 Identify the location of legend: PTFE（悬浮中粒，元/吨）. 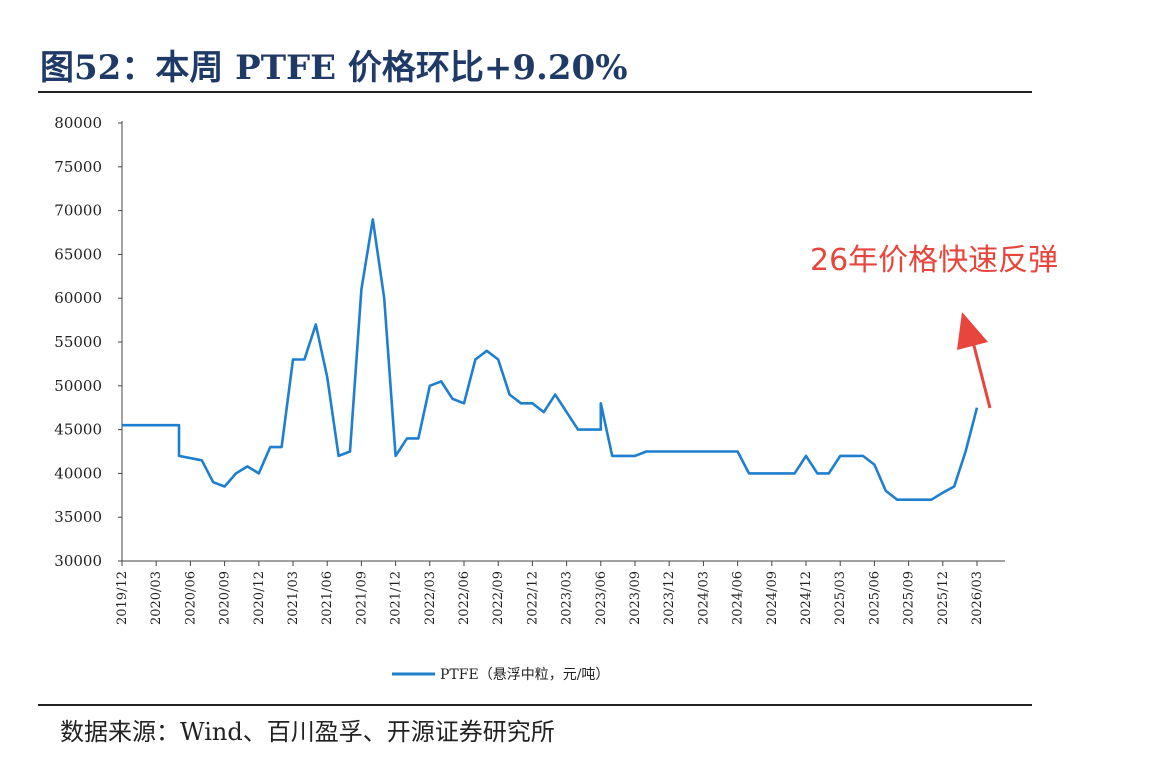
(500, 675).